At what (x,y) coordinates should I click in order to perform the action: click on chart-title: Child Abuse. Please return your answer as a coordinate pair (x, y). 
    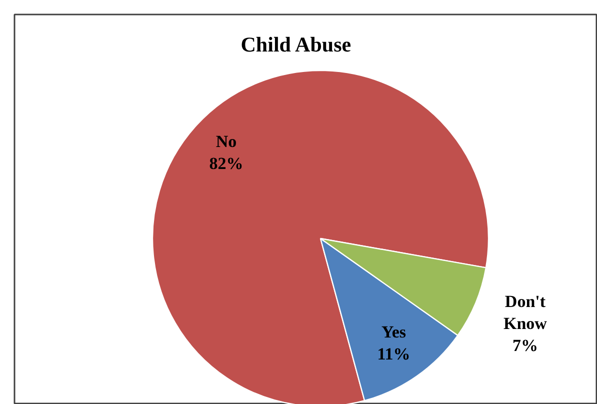
    Looking at the image, I should click on (296, 44).